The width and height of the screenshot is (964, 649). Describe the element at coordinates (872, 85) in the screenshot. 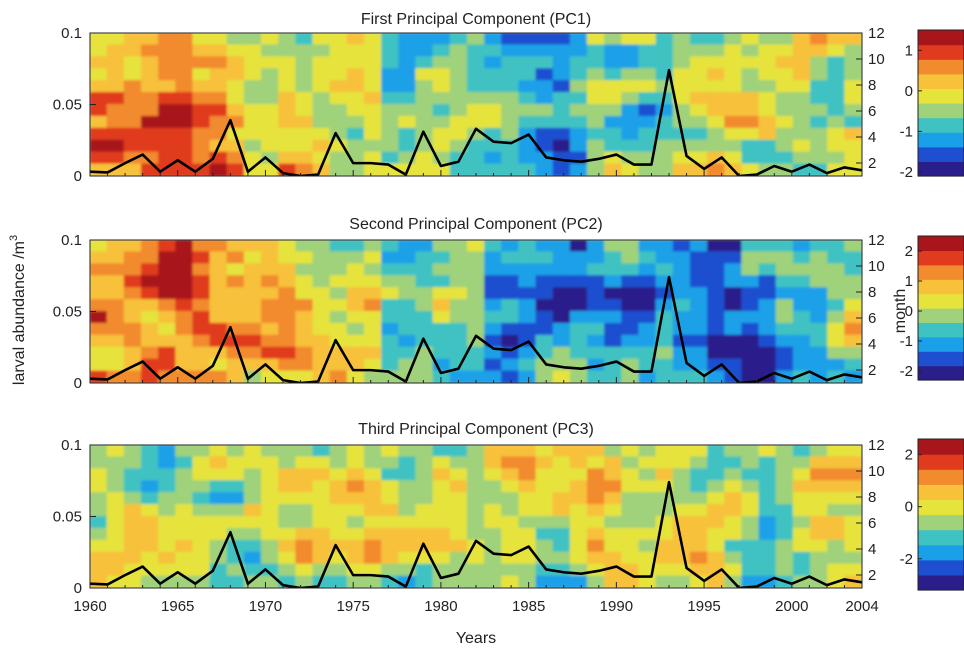

I see `month-tick-label: 8` at that location.